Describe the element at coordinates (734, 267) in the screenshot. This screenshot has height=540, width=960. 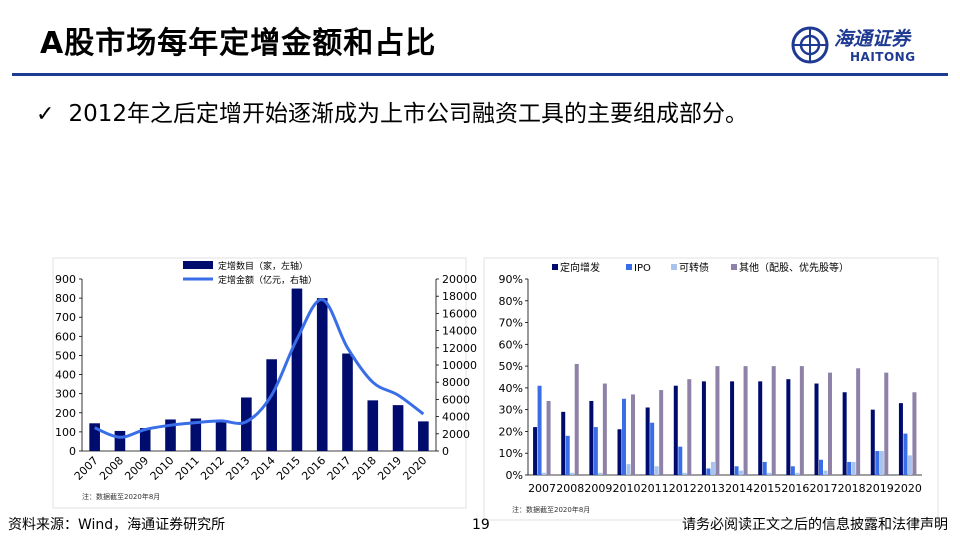
I see `legend-swatch-other` at that location.